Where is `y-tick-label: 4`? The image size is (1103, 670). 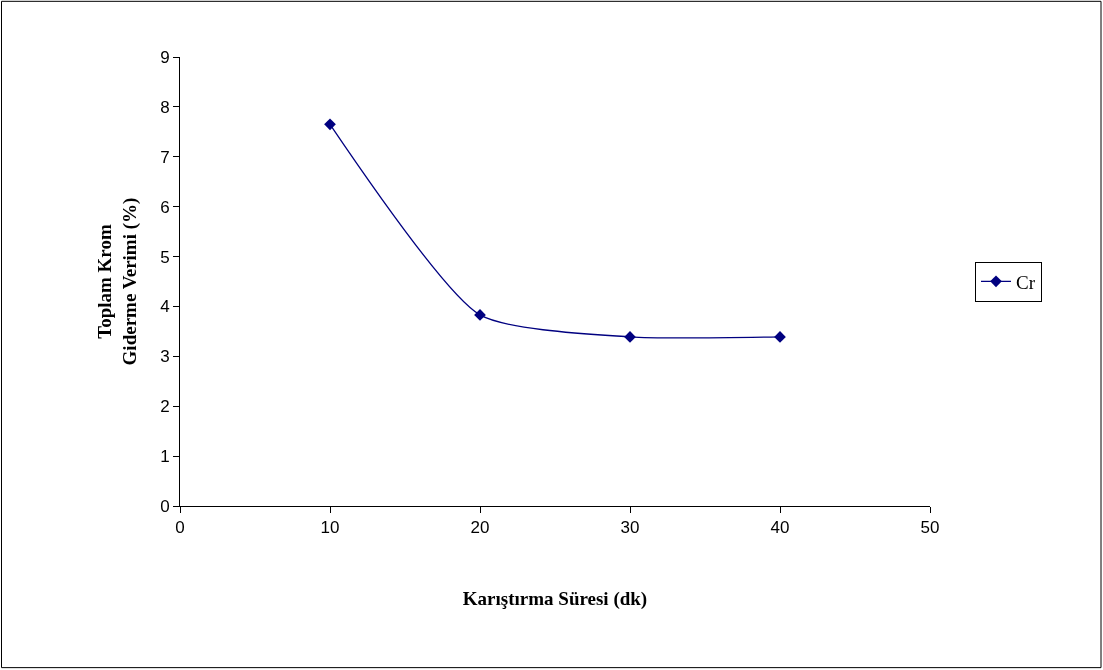 y-tick-label: 4 is located at coordinates (165, 307).